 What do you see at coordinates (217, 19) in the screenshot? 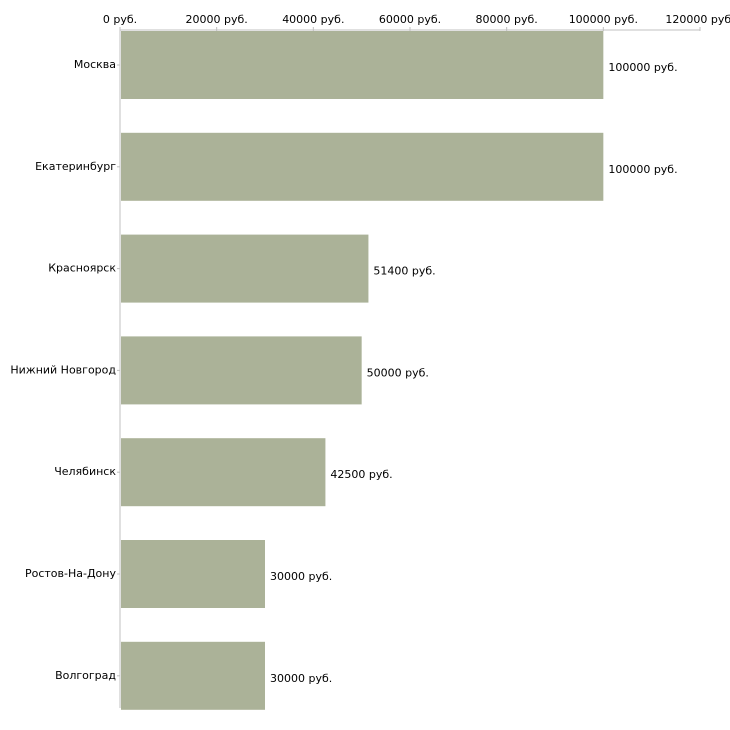
I see `x-tick-label: 20000 руб.` at bounding box center [217, 19].